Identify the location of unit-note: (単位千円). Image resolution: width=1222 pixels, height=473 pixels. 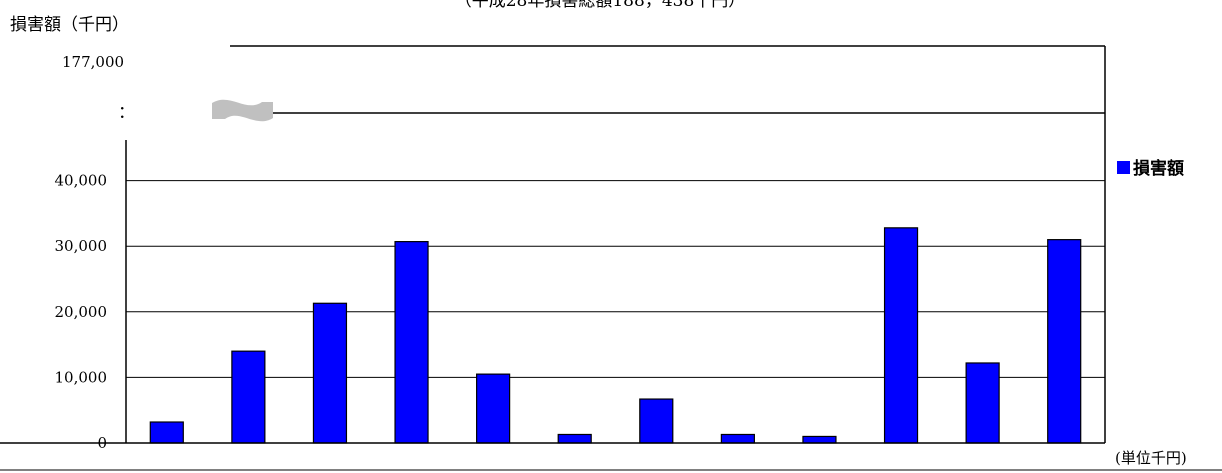
(1151, 458).